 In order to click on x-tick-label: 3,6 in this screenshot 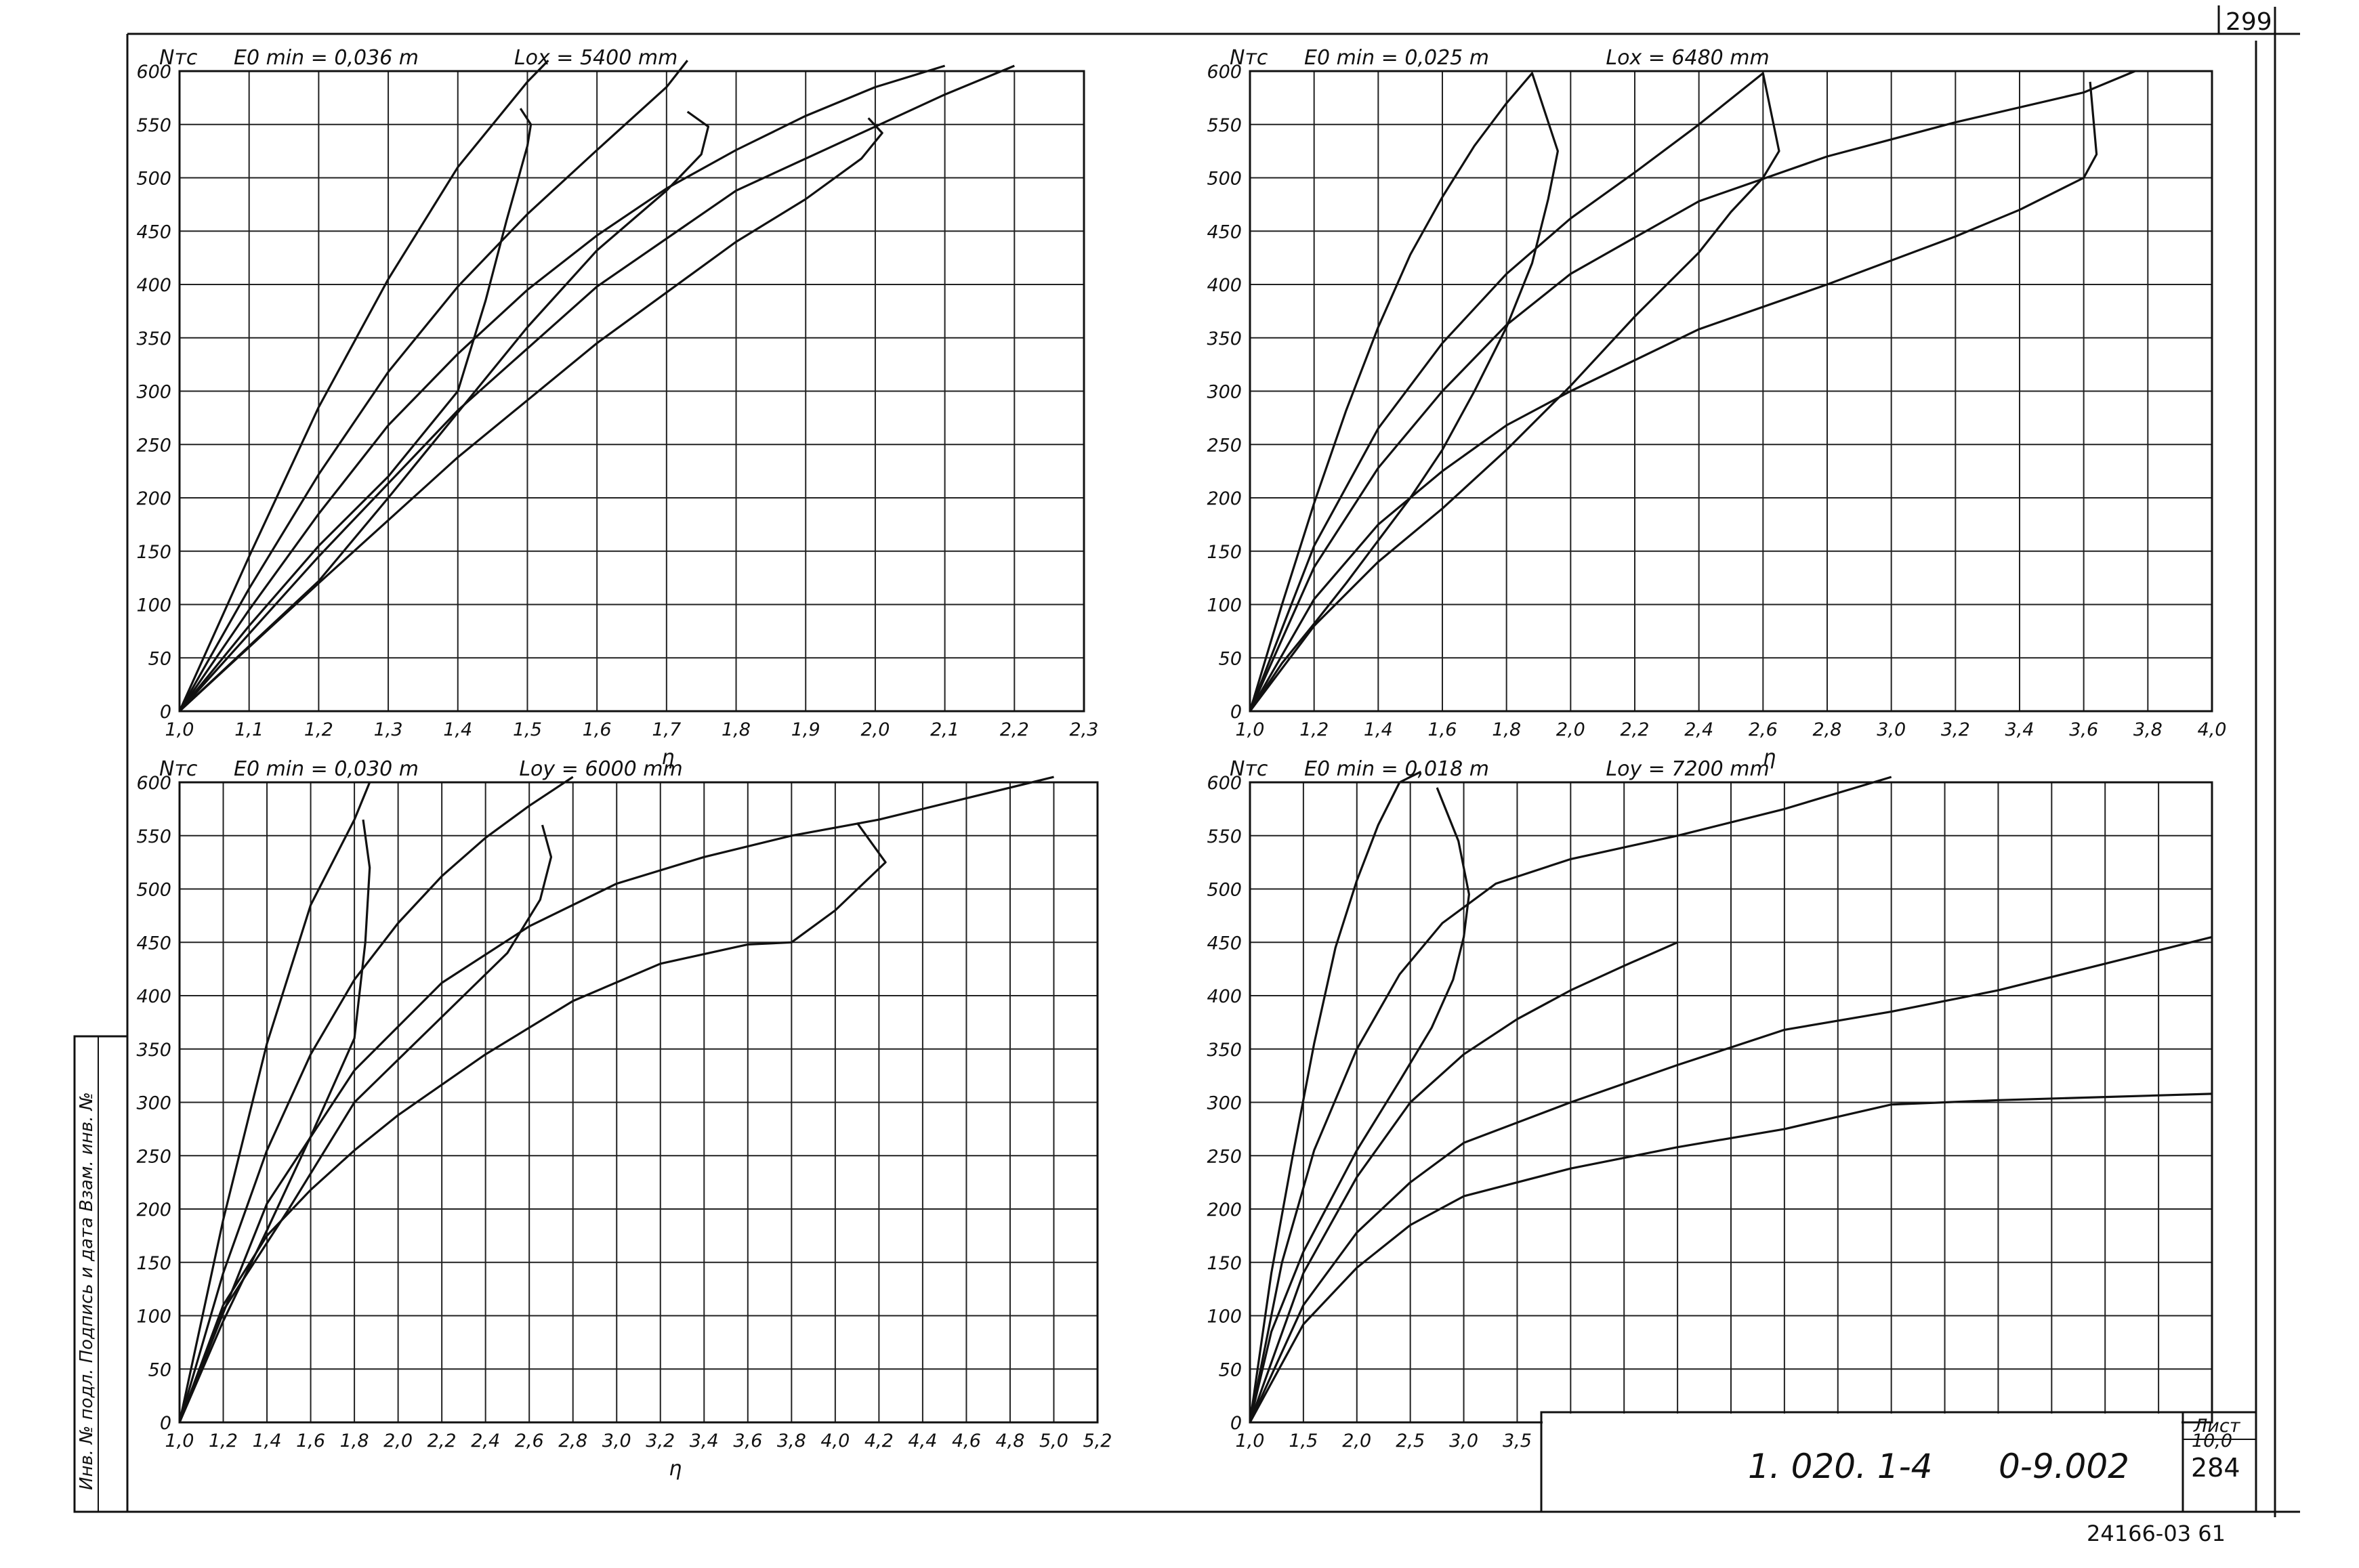, I will do `click(2083, 729)`.